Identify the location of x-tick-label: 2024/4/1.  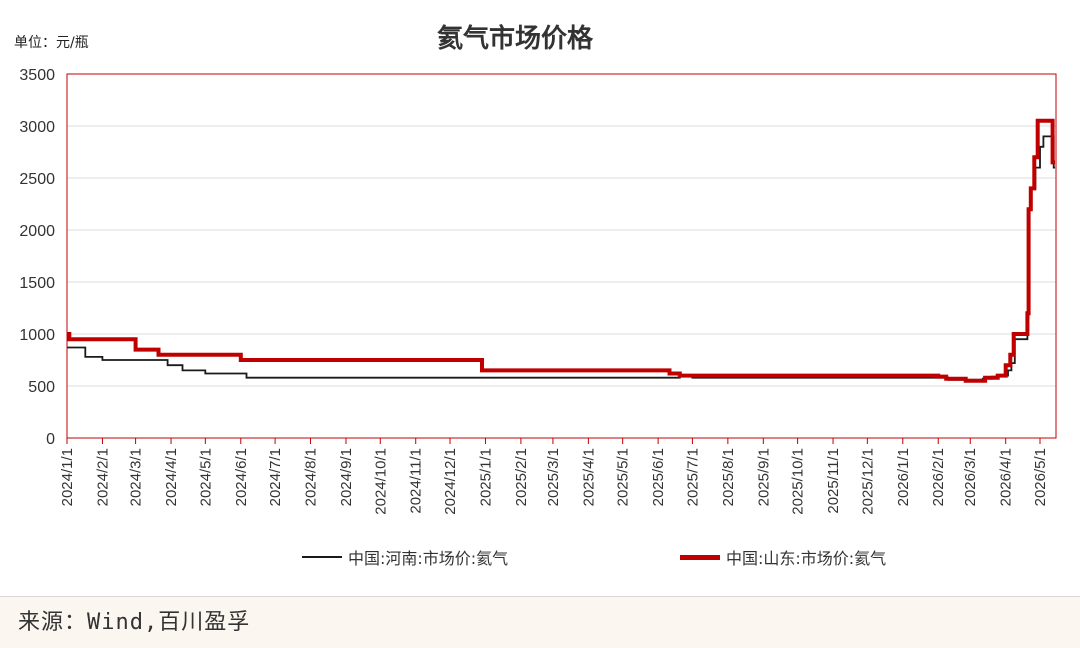
(171, 477).